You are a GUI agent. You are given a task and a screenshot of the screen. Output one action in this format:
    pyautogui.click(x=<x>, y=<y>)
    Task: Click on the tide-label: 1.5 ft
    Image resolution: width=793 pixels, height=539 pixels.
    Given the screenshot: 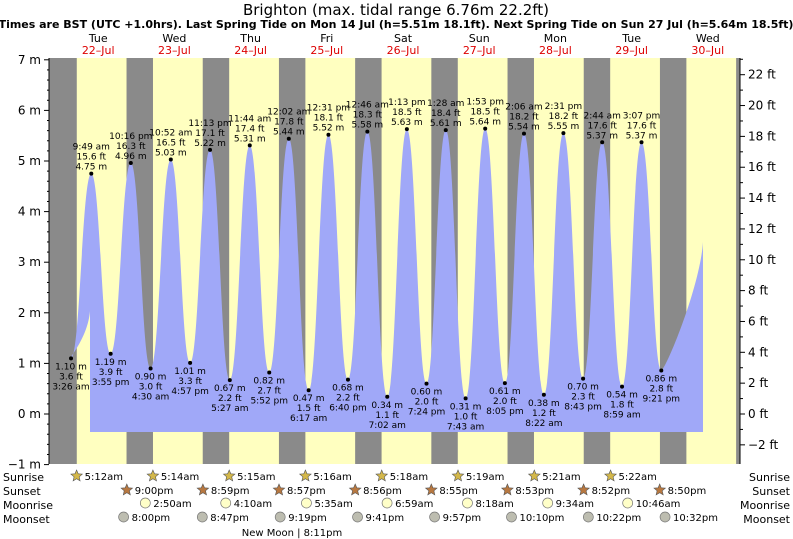 What is the action you would take?
    pyautogui.click(x=309, y=409)
    